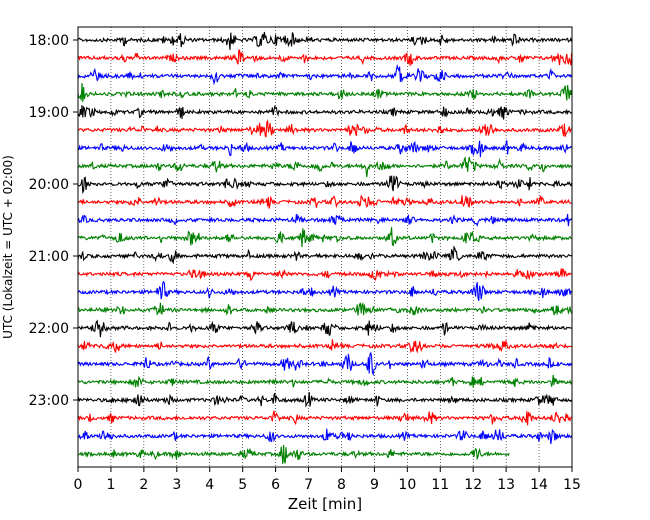  I want to click on y-tick-label: 19:00, so click(49, 113).